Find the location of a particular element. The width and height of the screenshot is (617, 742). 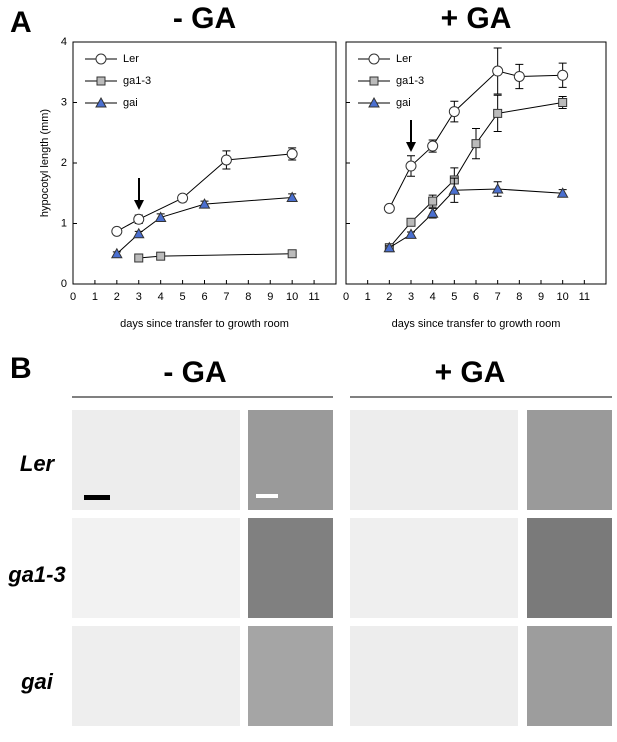

chart-title: + GA is located at coordinates (476, 18).